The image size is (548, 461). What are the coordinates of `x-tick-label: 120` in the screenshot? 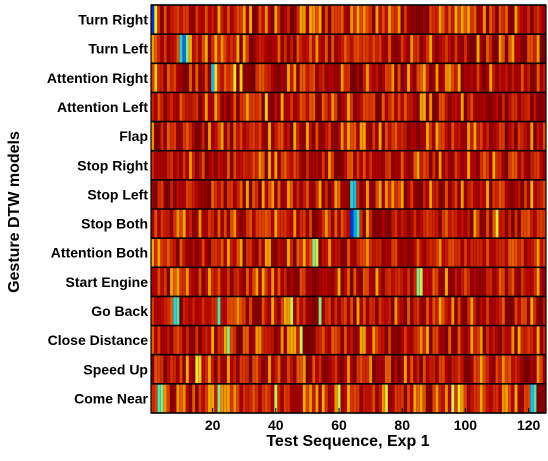 It's located at (529, 425).